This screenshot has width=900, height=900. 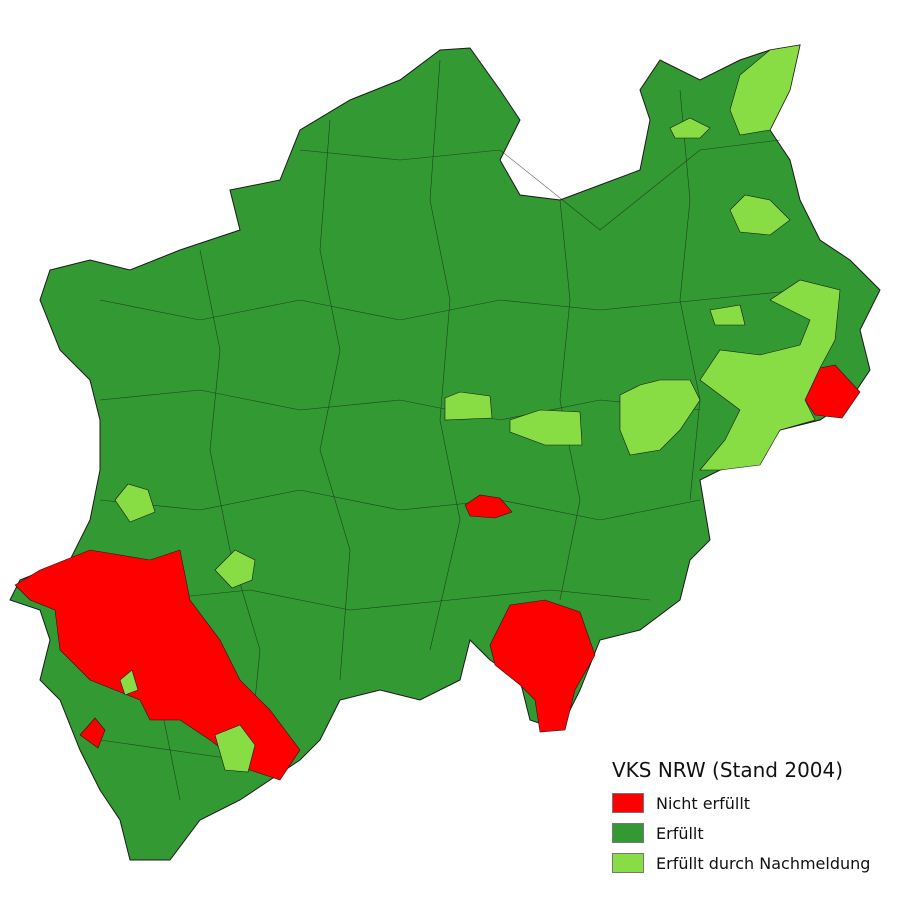 What do you see at coordinates (628, 803) in the screenshot?
I see `legend-swatch-red` at bounding box center [628, 803].